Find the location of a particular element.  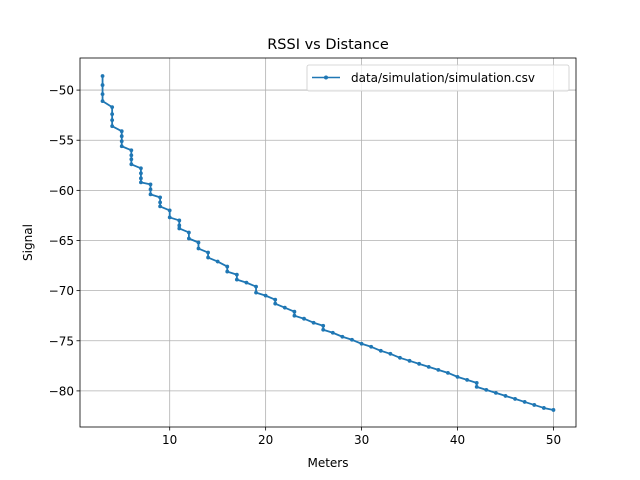

x-tick-label: 50 is located at coordinates (553, 440).